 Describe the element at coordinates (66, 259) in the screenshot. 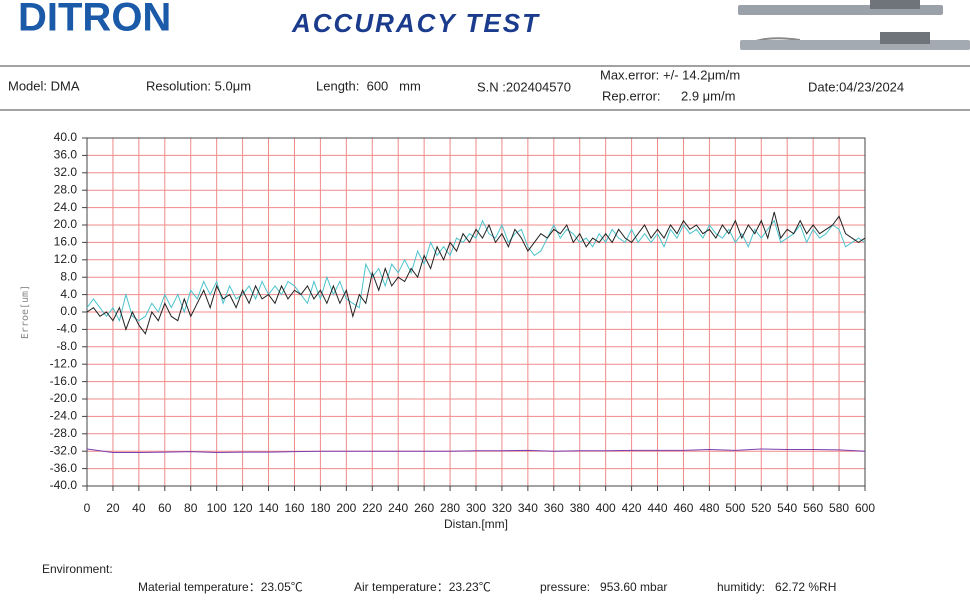

I see `y-tick-label: 12.0` at that location.